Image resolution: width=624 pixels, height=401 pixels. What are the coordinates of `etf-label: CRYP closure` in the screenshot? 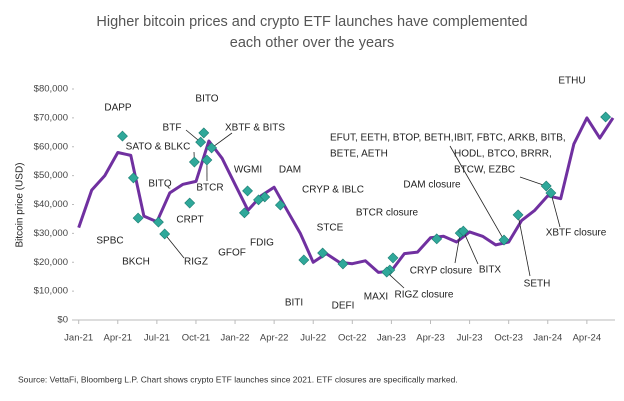 It's located at (441, 271).